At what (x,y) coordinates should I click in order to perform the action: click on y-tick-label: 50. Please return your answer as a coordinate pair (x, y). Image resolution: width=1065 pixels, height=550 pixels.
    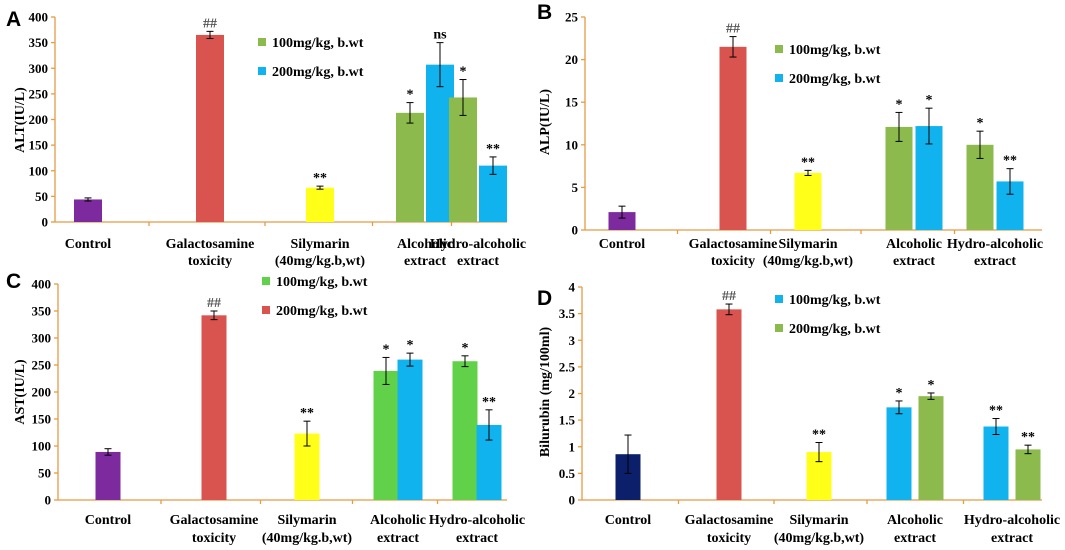
    Looking at the image, I should click on (41, 196).